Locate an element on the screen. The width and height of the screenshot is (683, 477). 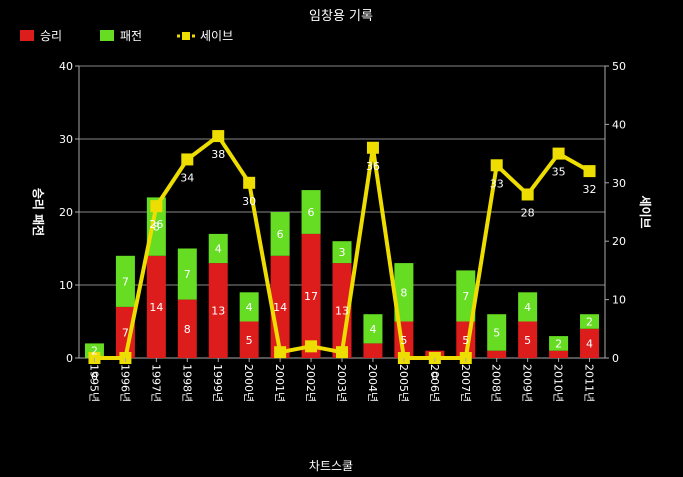
right-tick-label: 50 is located at coordinates (619, 66).